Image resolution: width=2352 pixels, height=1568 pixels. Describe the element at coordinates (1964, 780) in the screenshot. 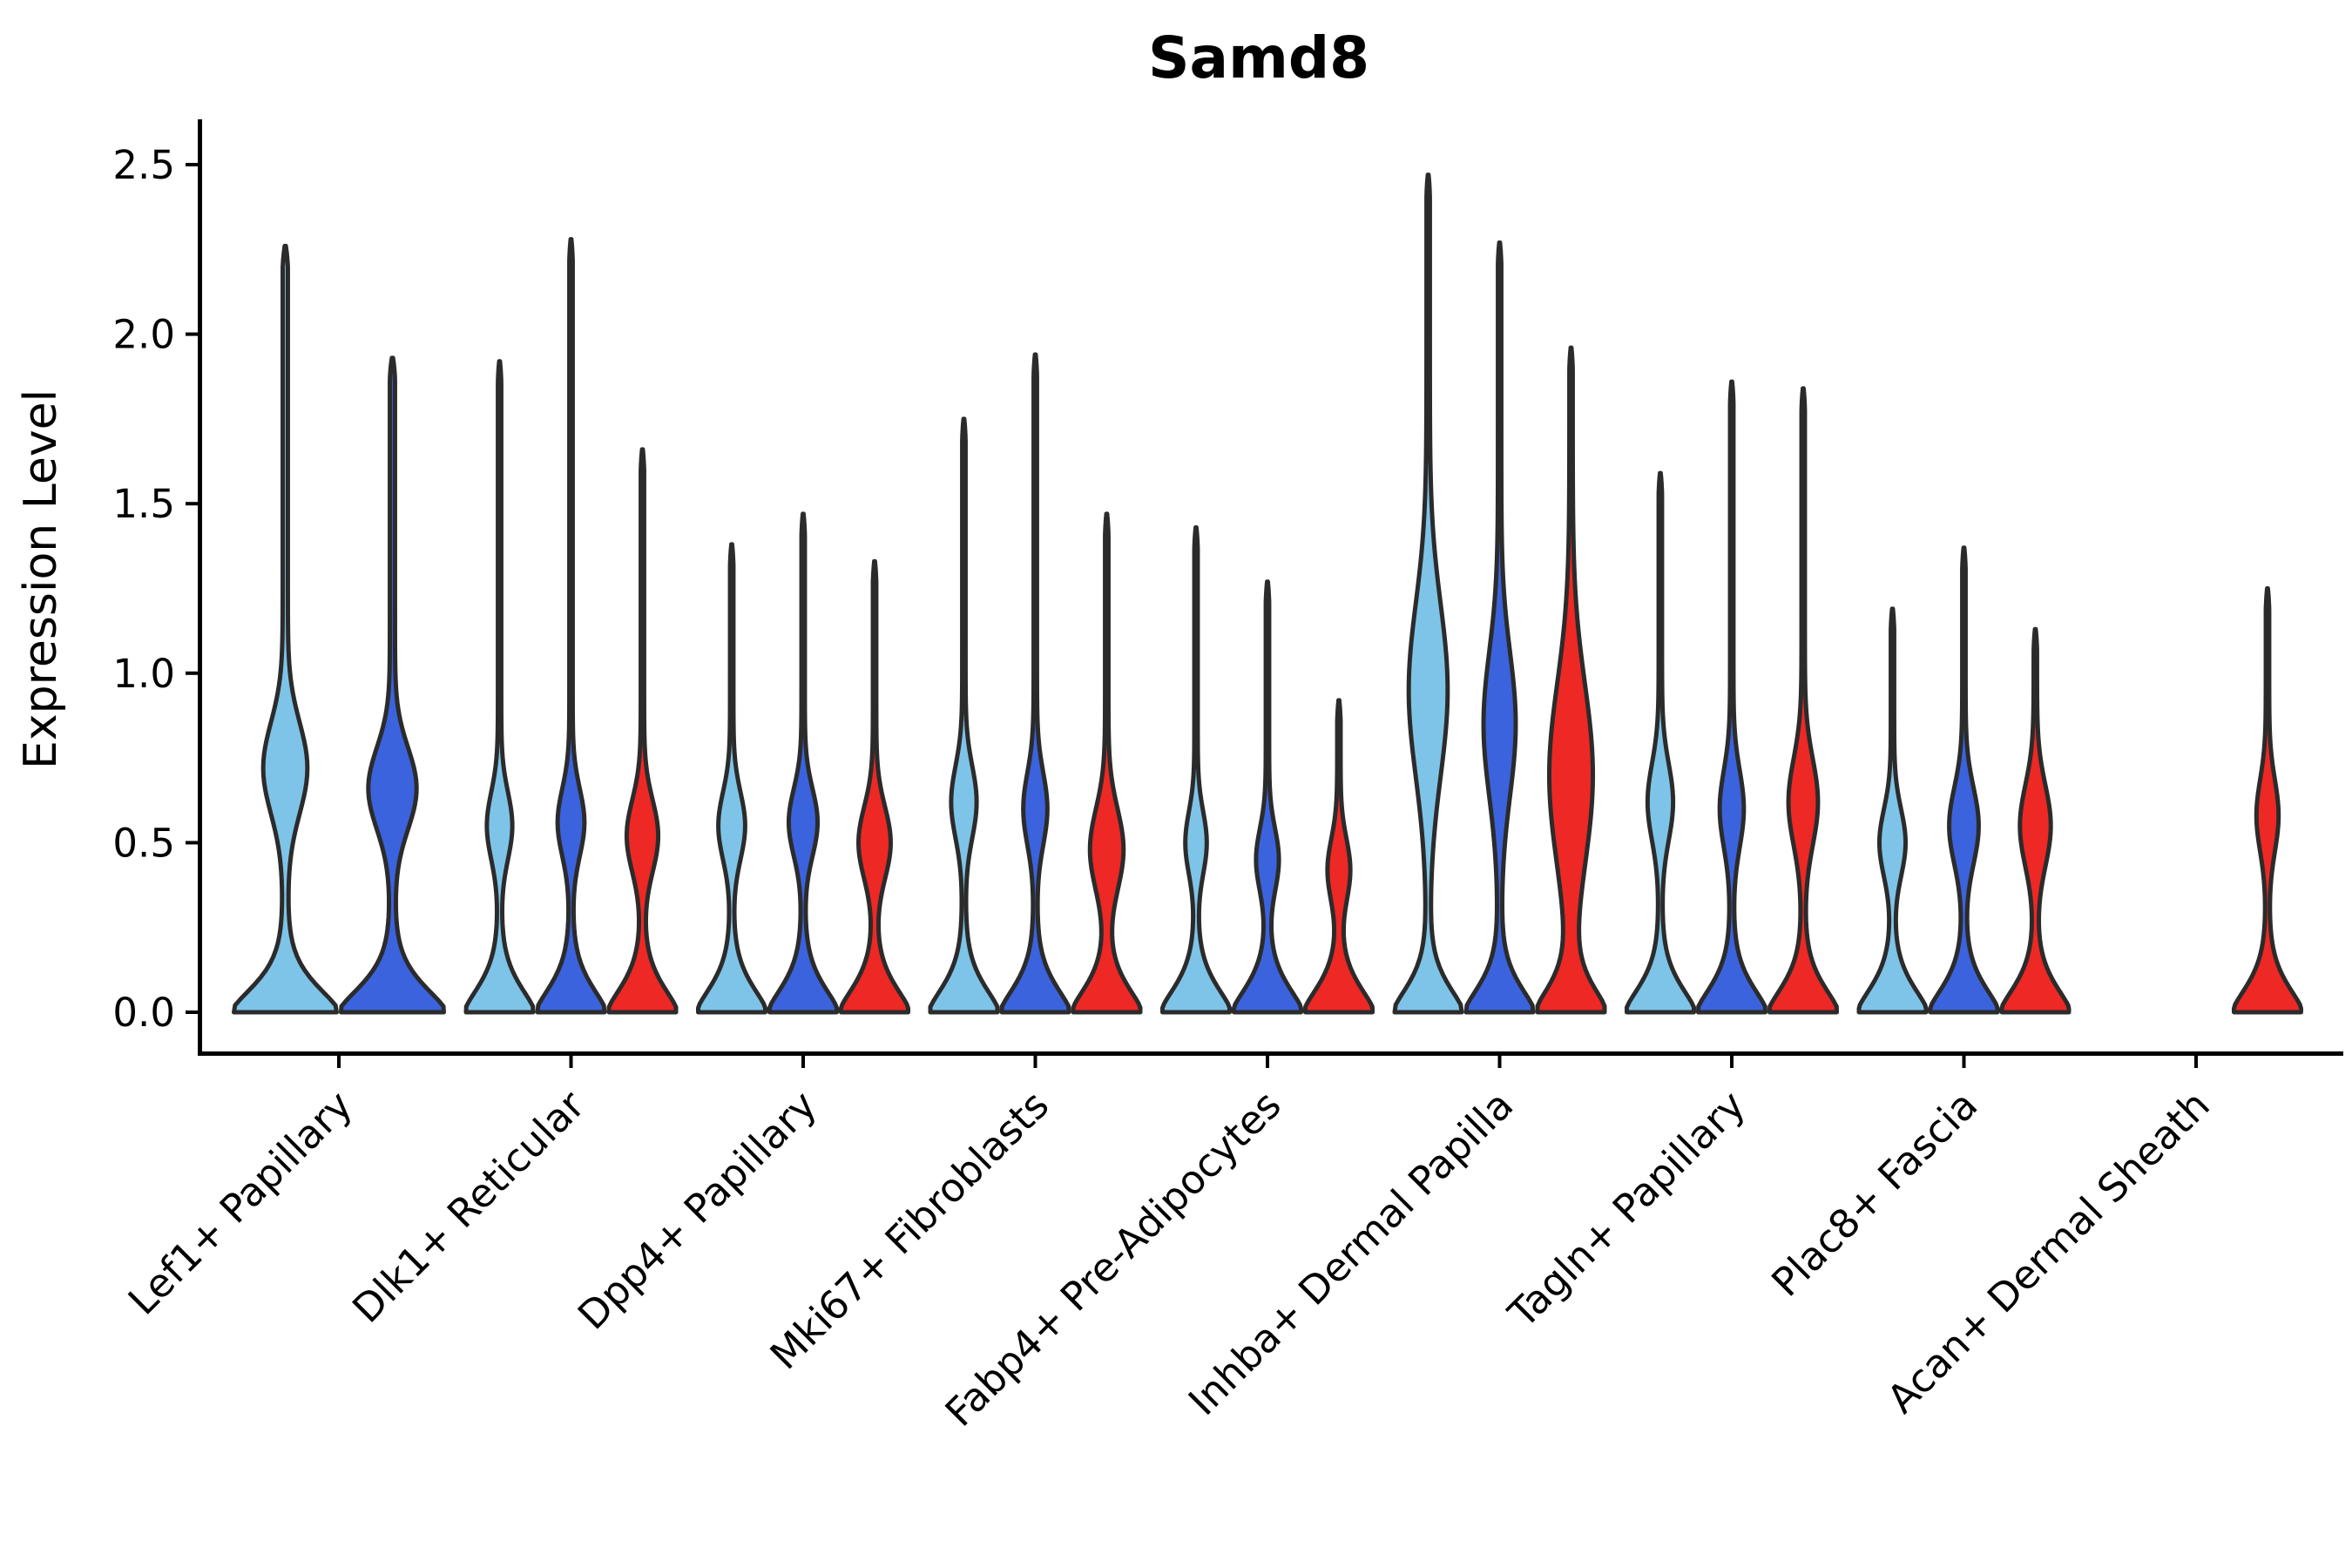

I see `violin-8-dark_blue` at that location.